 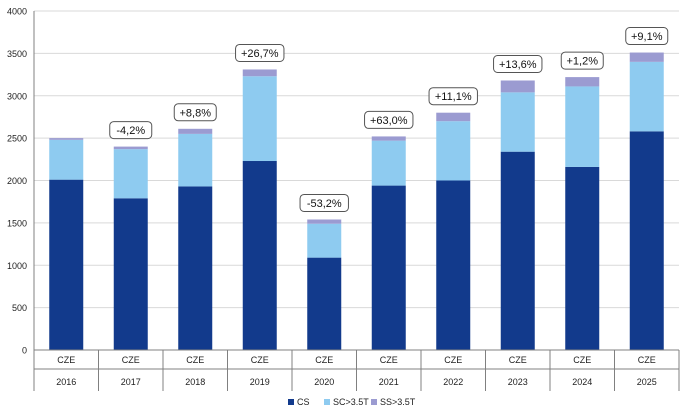 What do you see at coordinates (66, 264) in the screenshot?
I see `bar-cs-2016` at bounding box center [66, 264].